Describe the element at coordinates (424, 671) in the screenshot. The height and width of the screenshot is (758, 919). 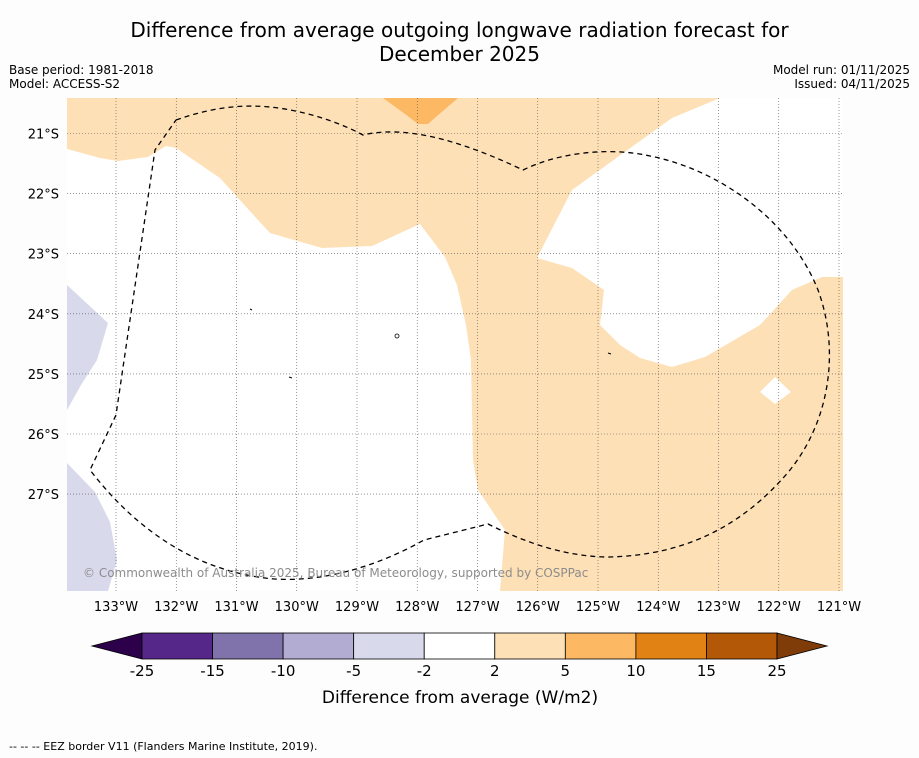
I see `colorbar-tick-label: -2` at that location.